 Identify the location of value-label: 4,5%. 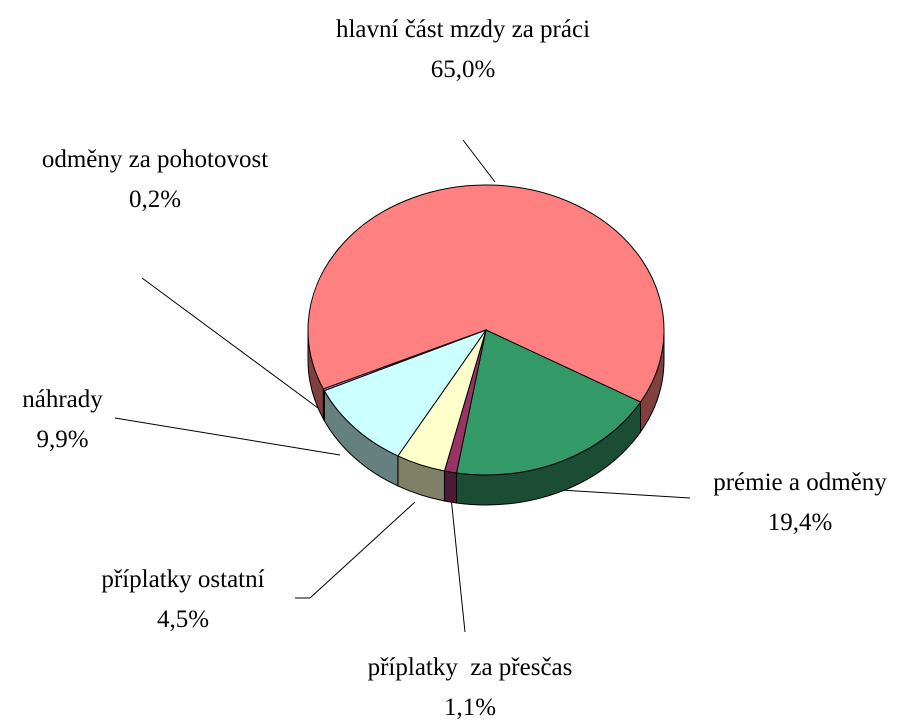
(183, 619).